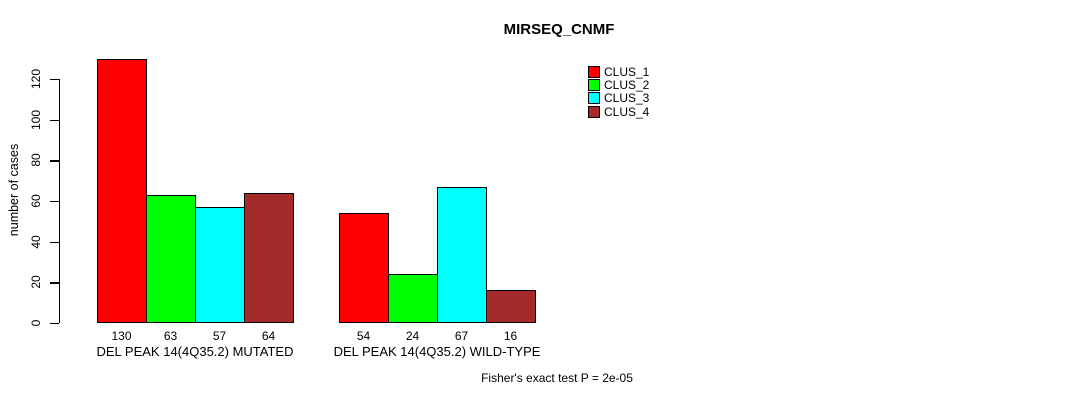 The height and width of the screenshot is (400, 1090). What do you see at coordinates (364, 268) in the screenshot?
I see `bar-clus_1-group2` at bounding box center [364, 268].